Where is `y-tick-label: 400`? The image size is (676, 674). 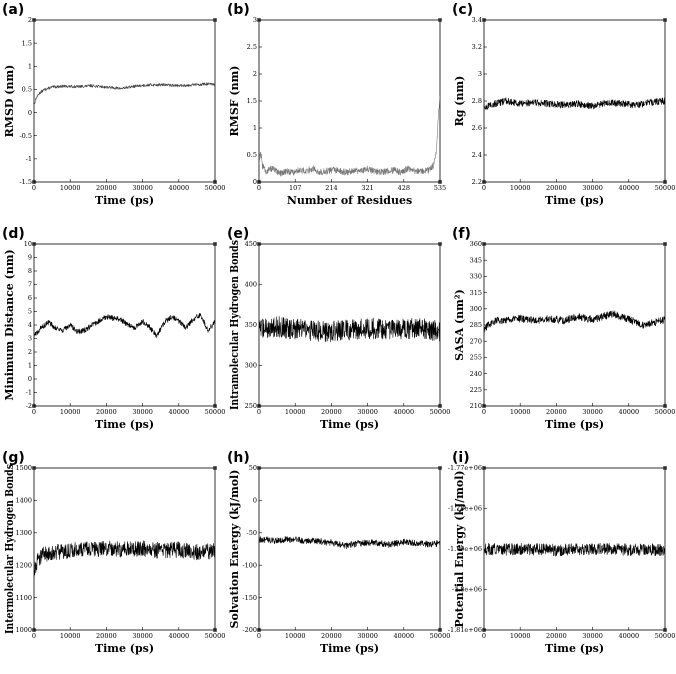
y-tick-label: 400 is located at coordinates (251, 285).